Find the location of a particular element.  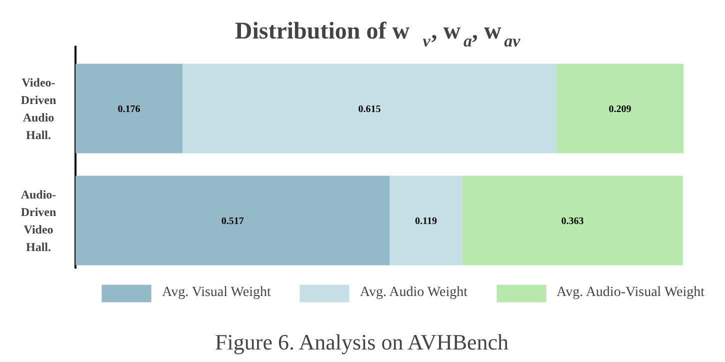

data-label: 0.176 is located at coordinates (129, 109).